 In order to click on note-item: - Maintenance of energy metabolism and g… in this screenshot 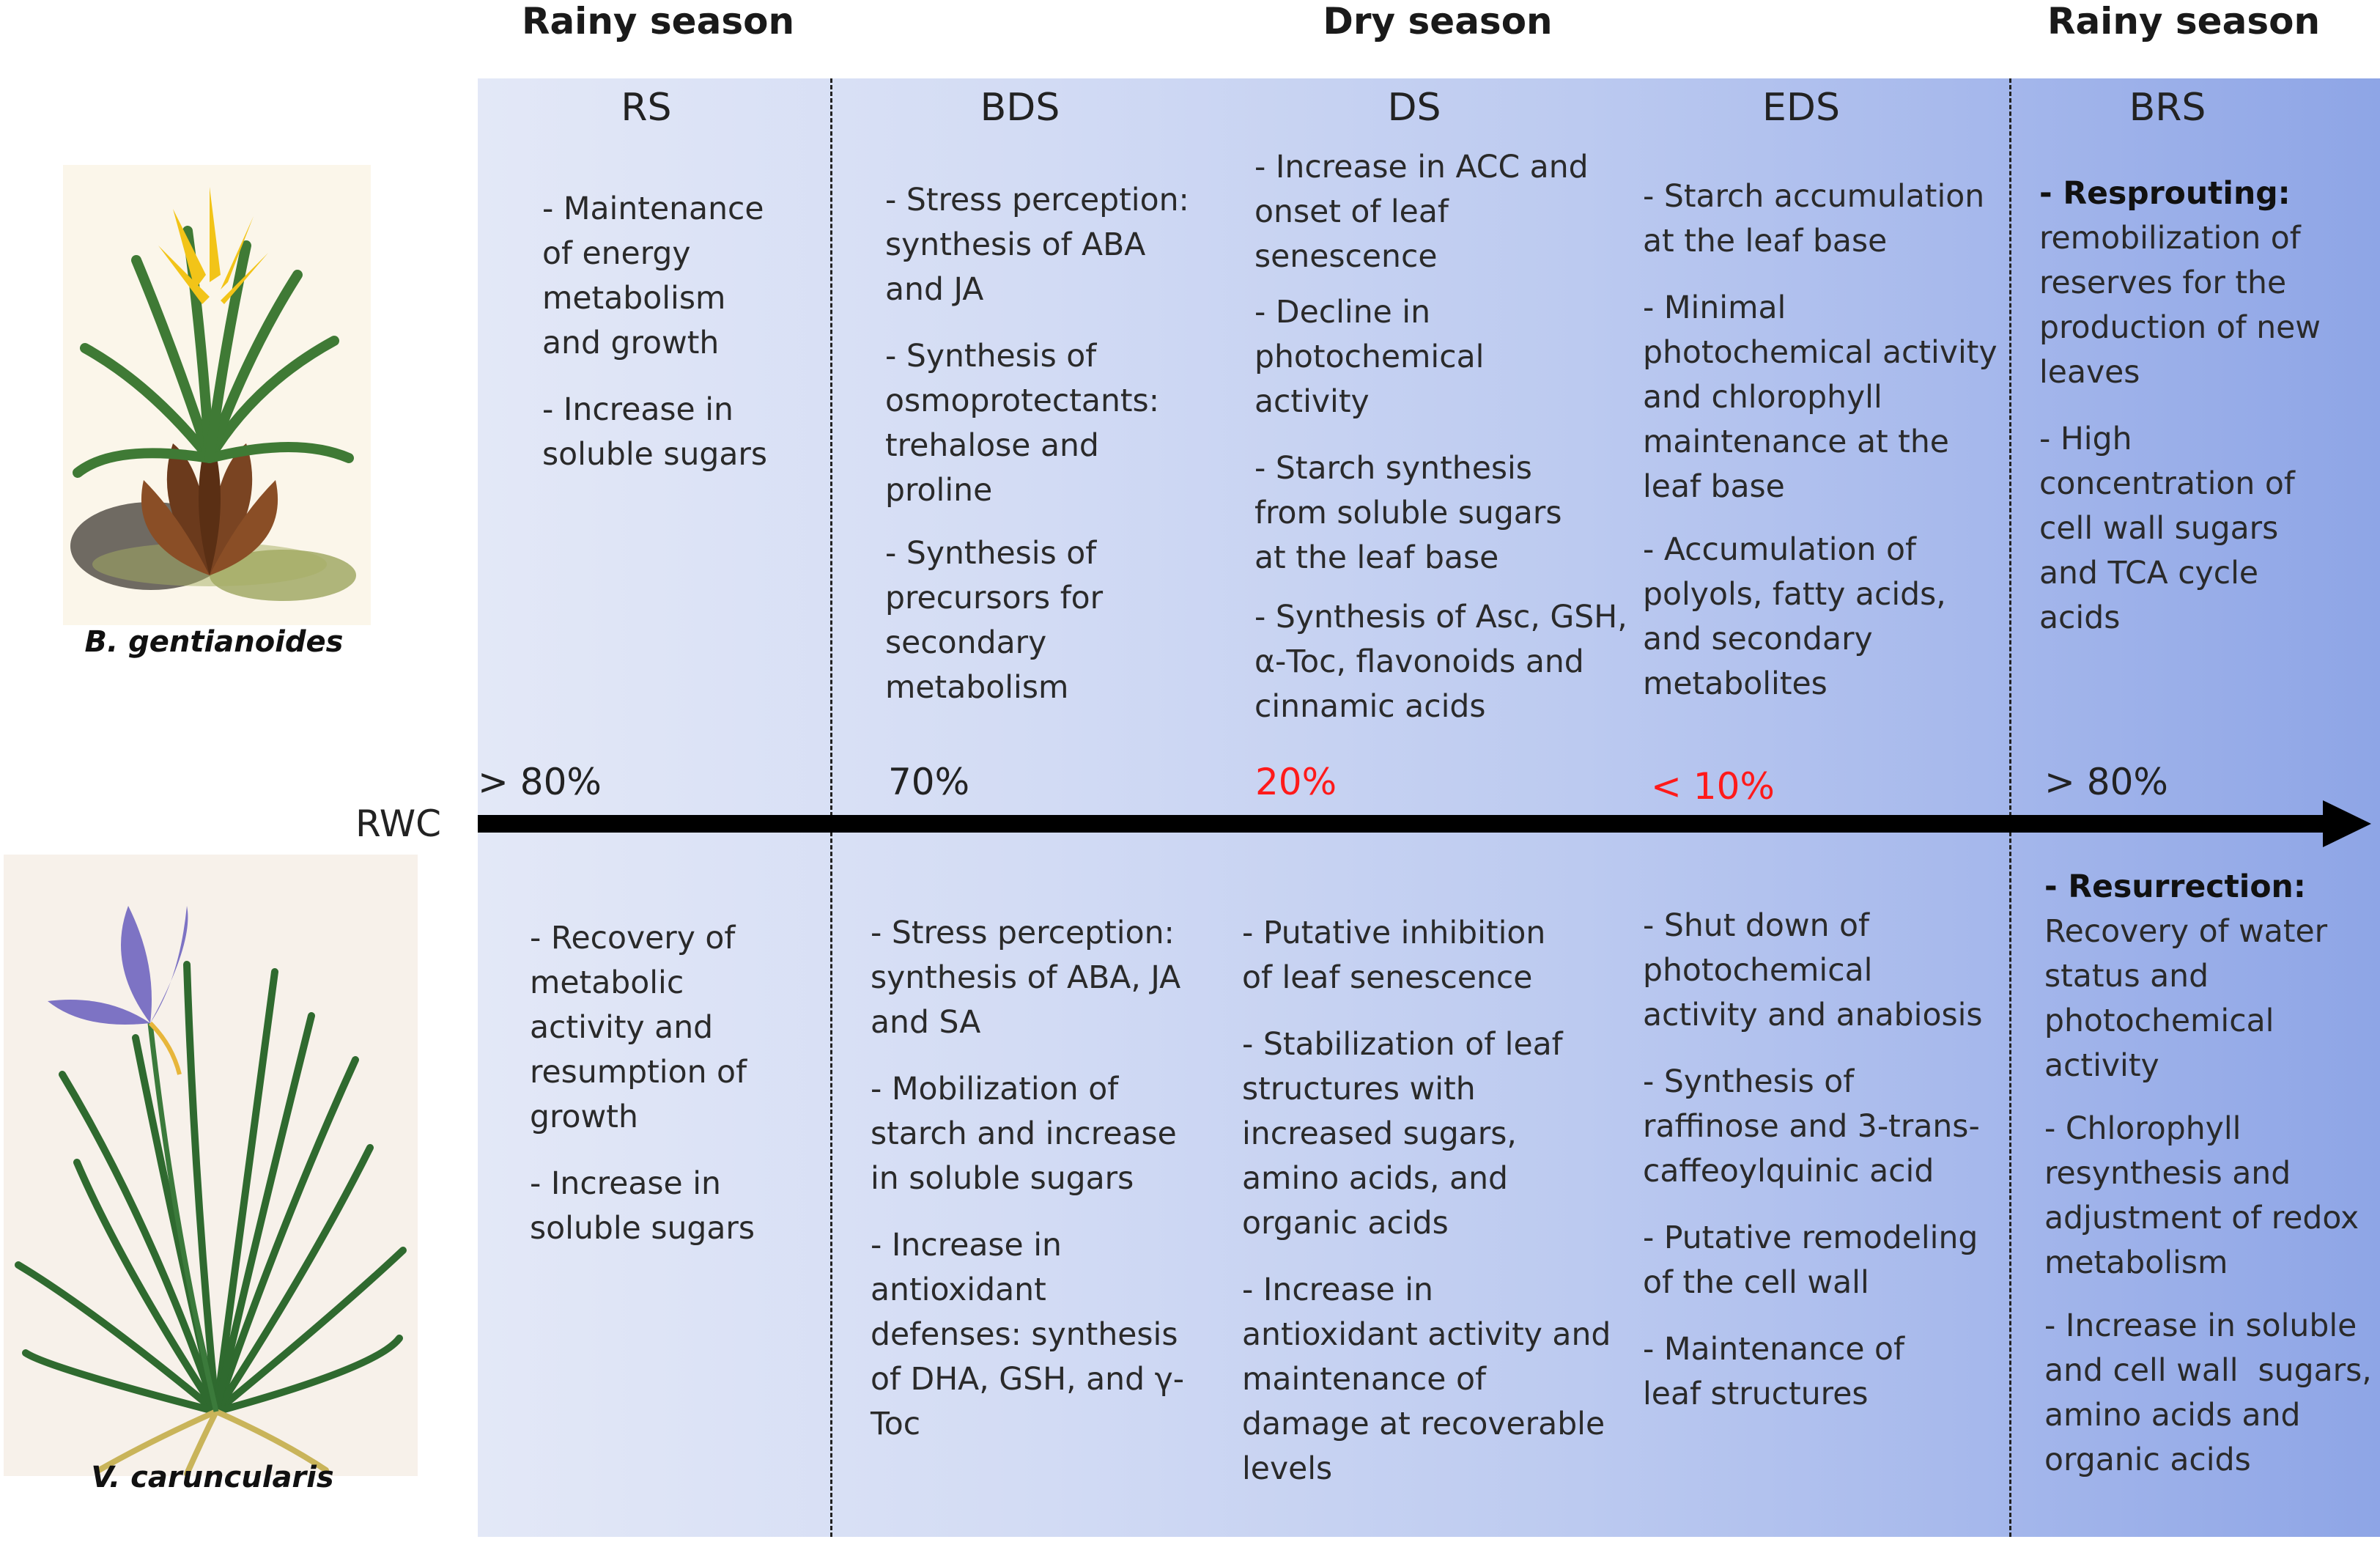, I will do `click(653, 276)`.